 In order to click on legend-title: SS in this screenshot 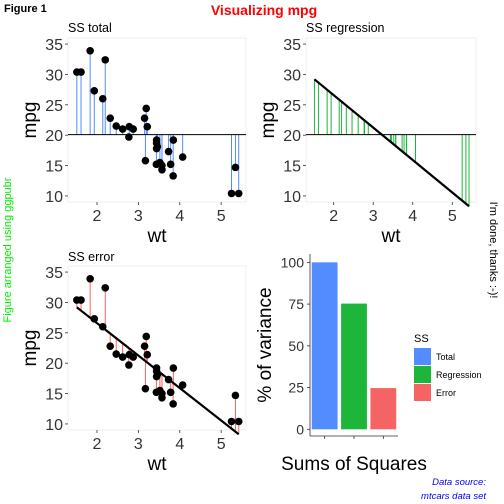, I will do `click(421, 339)`.